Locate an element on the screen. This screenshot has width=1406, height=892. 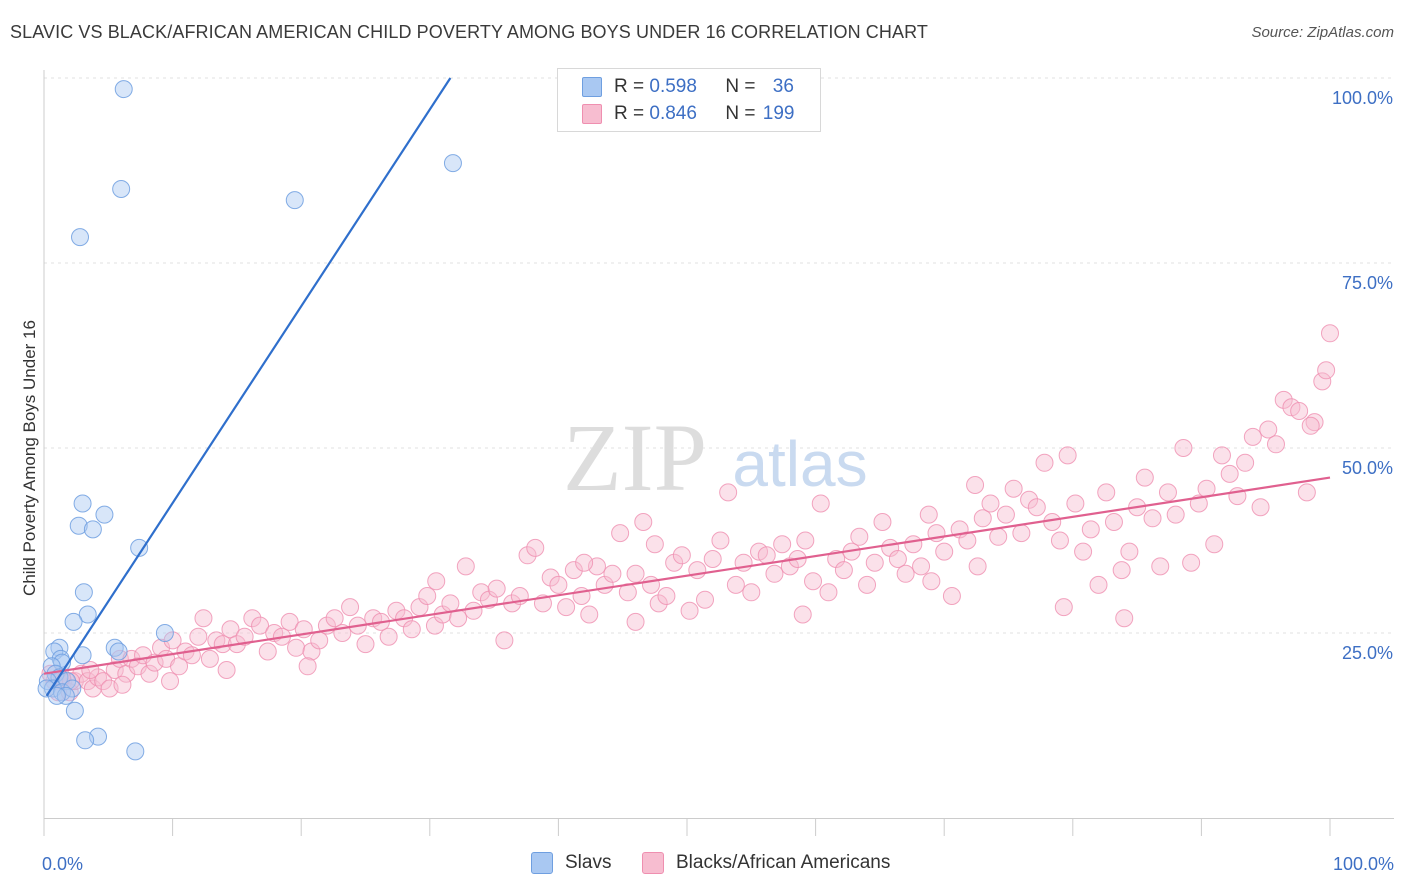
series-legend: Slavs Blacks/African Americans is located at coordinates (703, 865).